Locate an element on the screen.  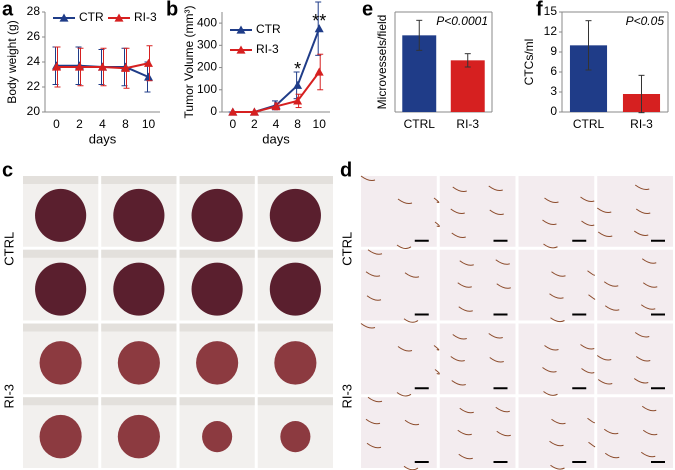
series-line is located at coordinates (276, 70).